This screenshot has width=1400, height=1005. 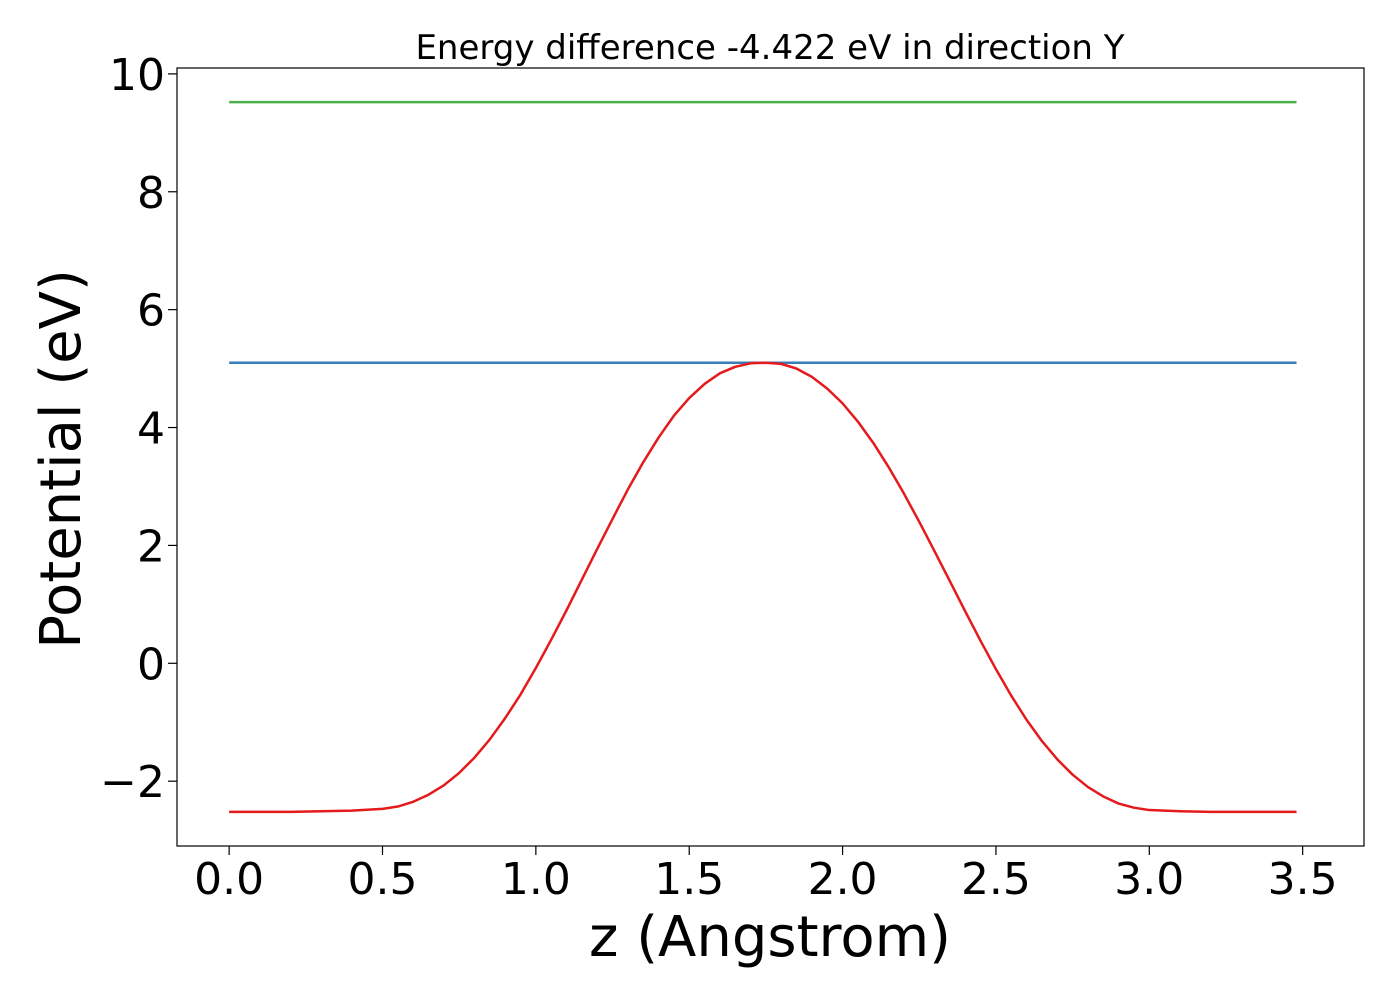 What do you see at coordinates (151, 429) in the screenshot?
I see `y-tick-label: 4` at bounding box center [151, 429].